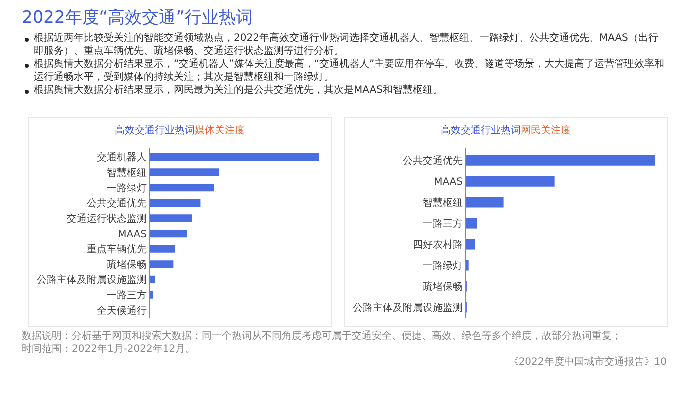 The height and width of the screenshot is (394, 684). What do you see at coordinates (438, 245) in the screenshot?
I see `y-tick-label: 四好农村路` at bounding box center [438, 245].